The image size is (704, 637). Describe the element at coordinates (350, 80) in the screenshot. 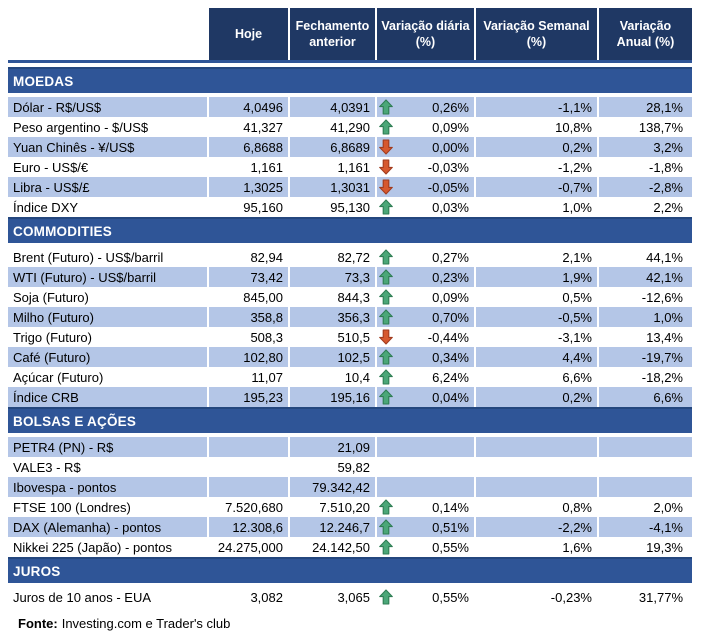

I see `section-header-moedas: MOEDAS` at that location.